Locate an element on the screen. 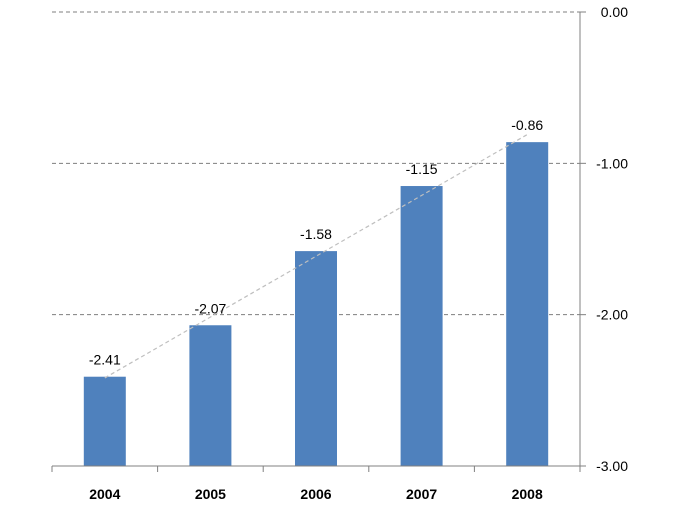  data-label: -0.86 is located at coordinates (527, 125).